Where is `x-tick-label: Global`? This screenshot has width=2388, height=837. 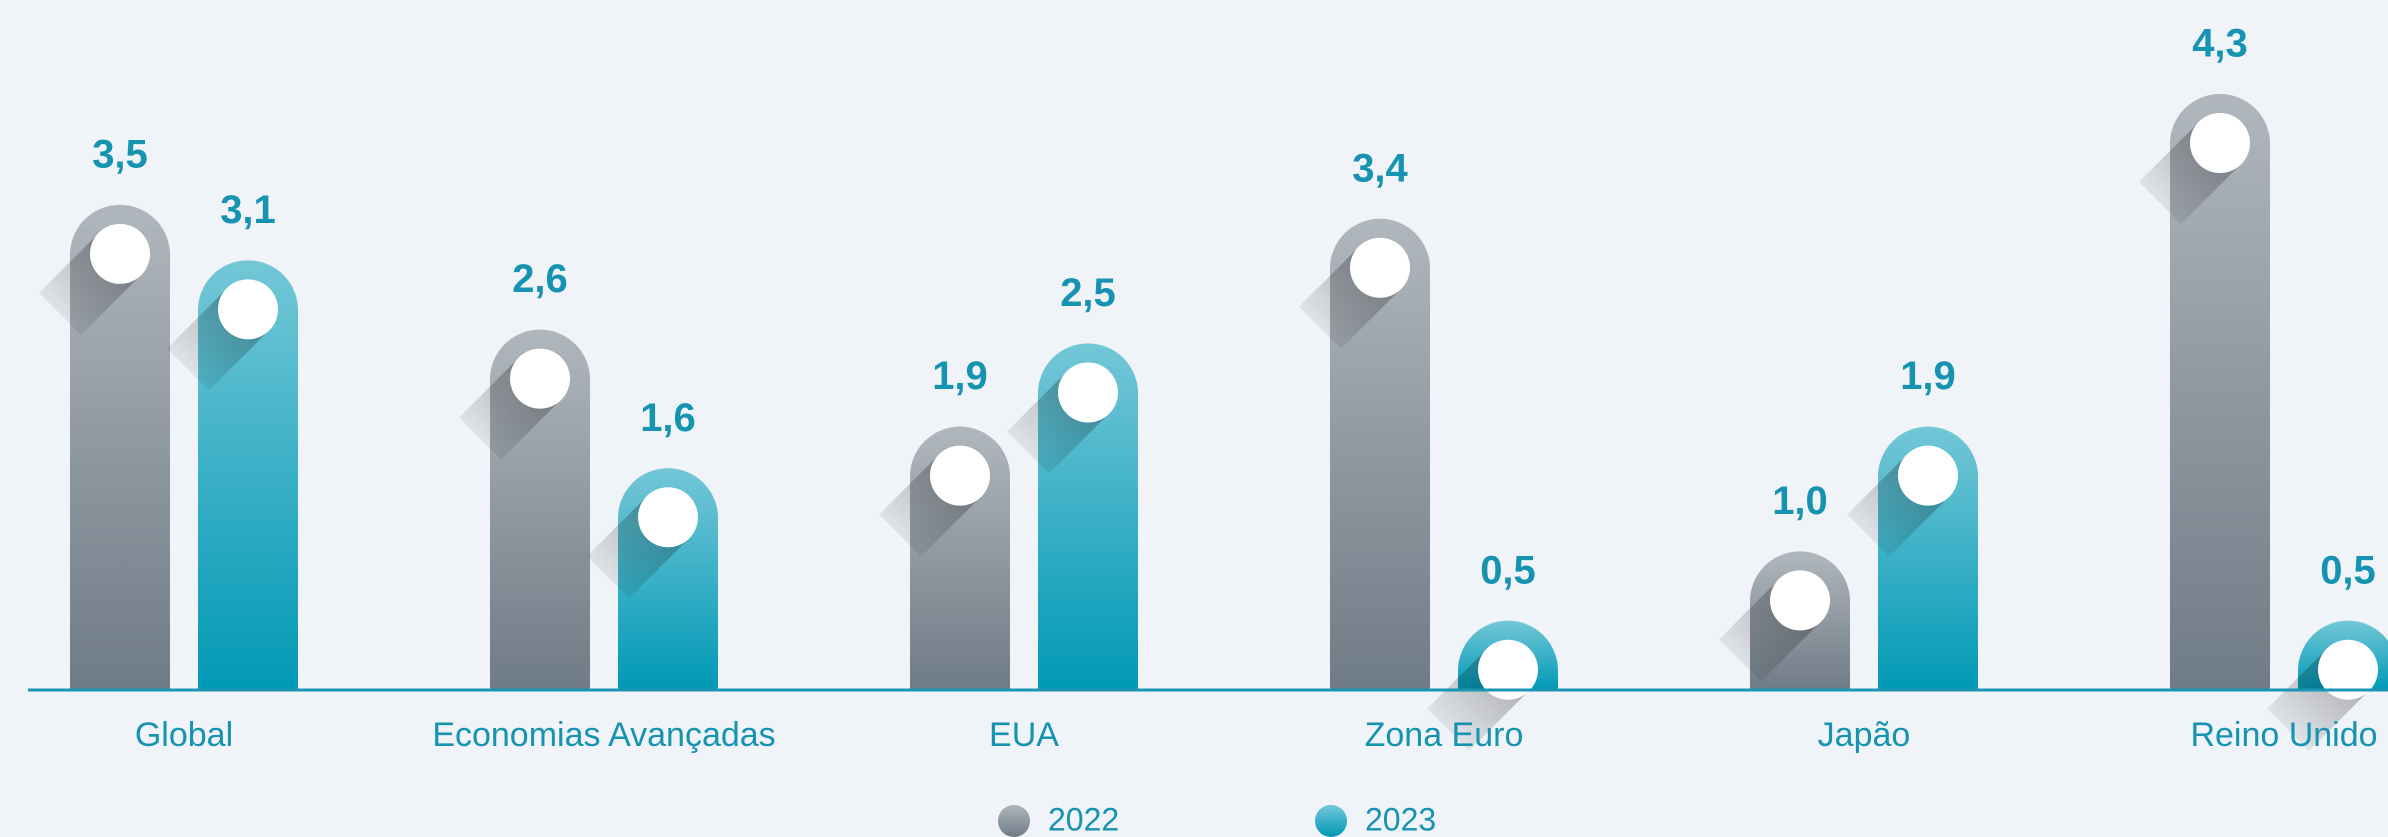
x-tick-label: Global is located at coordinates (184, 735).